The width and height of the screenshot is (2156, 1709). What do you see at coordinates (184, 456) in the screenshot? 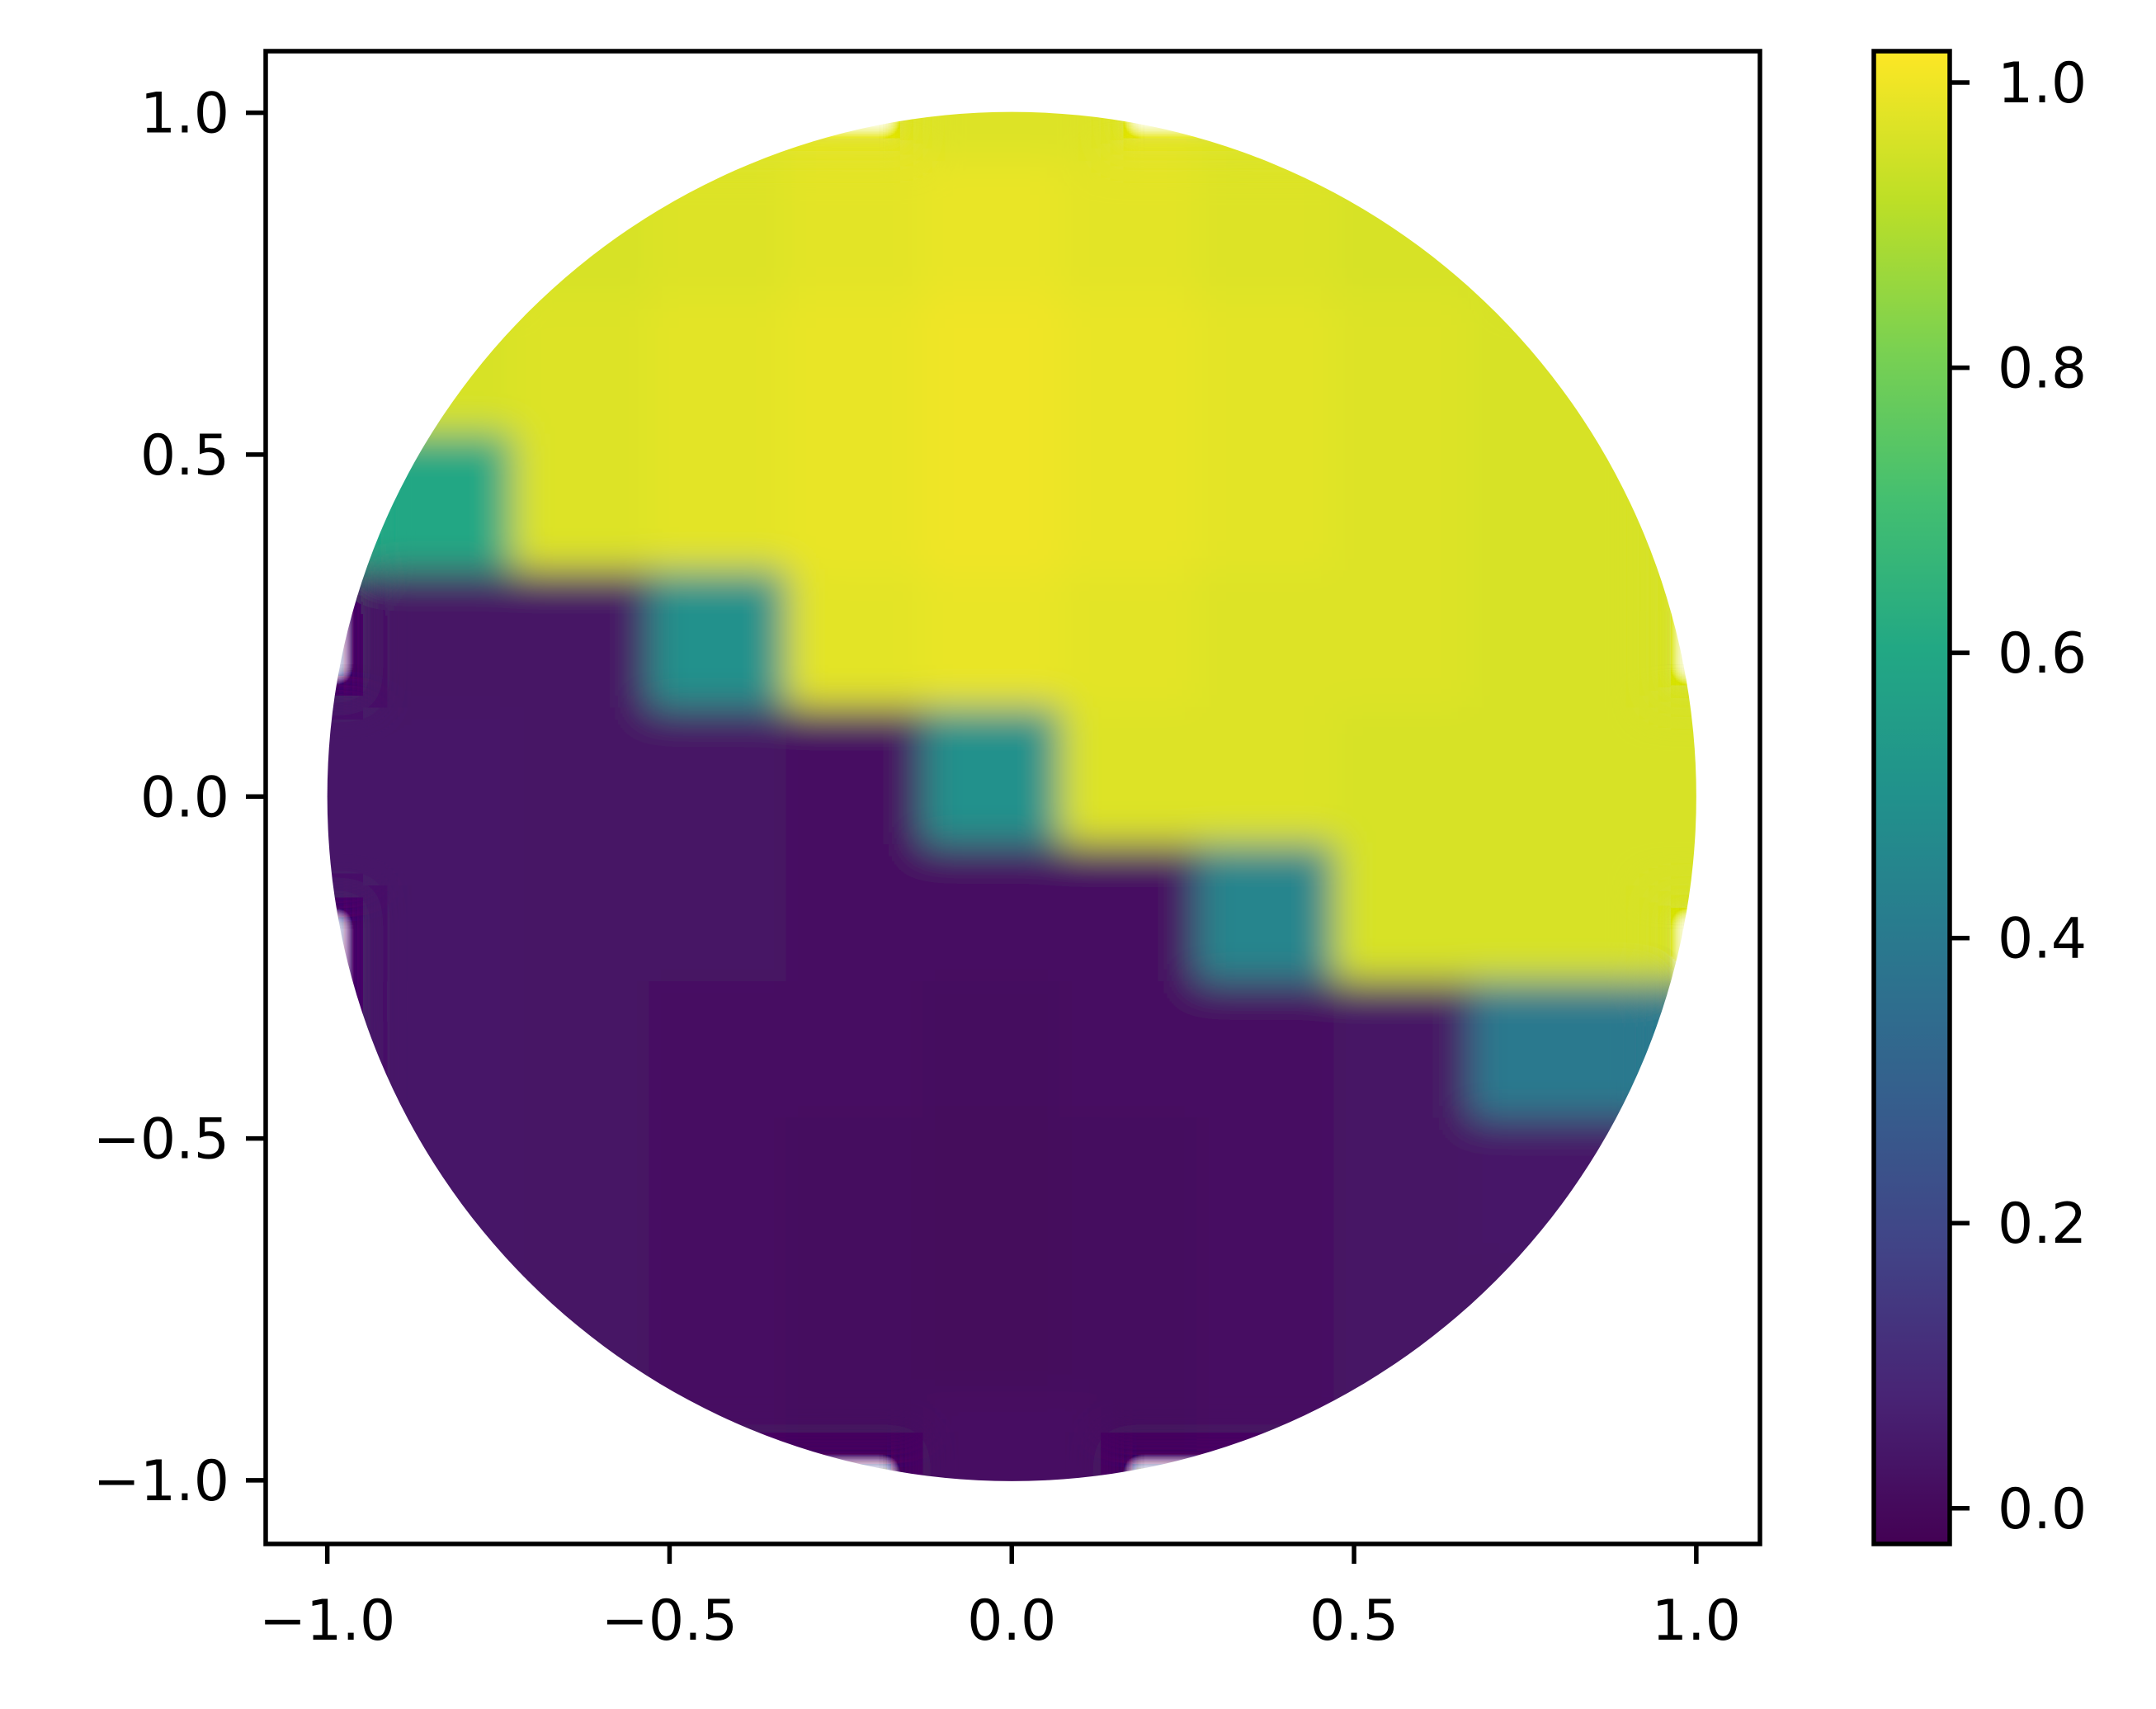
I see `y-tick-label: 0.5` at bounding box center [184, 456].